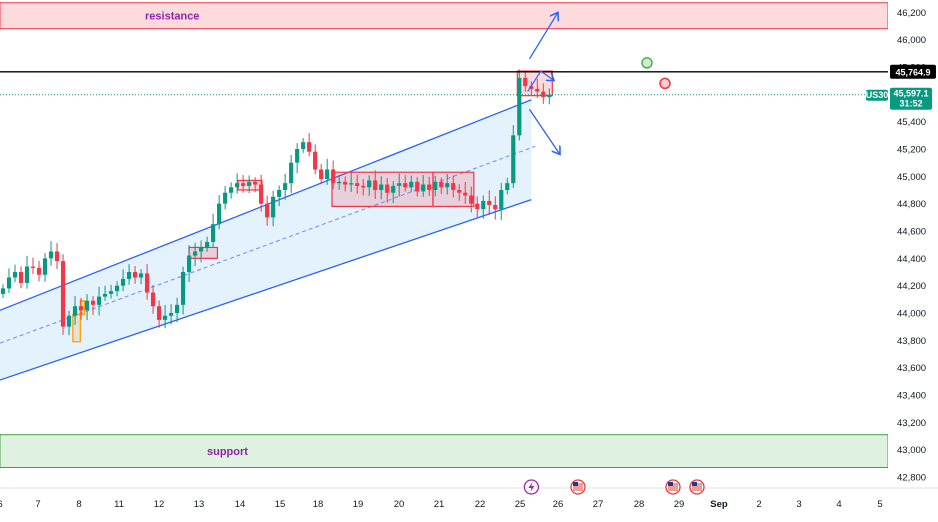 This screenshot has width=938, height=522. I want to click on signal-marker, so click(665, 83).